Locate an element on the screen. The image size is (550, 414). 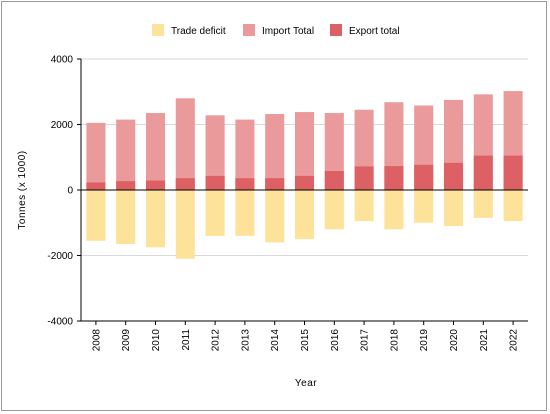
y-tick-label: 0 is located at coordinates (70, 191).